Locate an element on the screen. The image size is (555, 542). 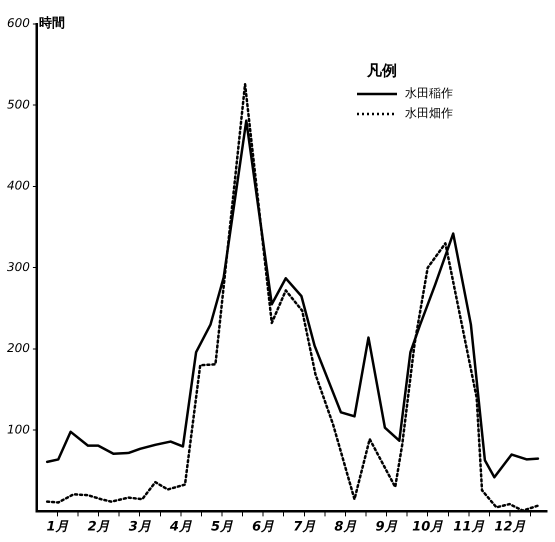
legend-label: 水田畑作 is located at coordinates (429, 113).